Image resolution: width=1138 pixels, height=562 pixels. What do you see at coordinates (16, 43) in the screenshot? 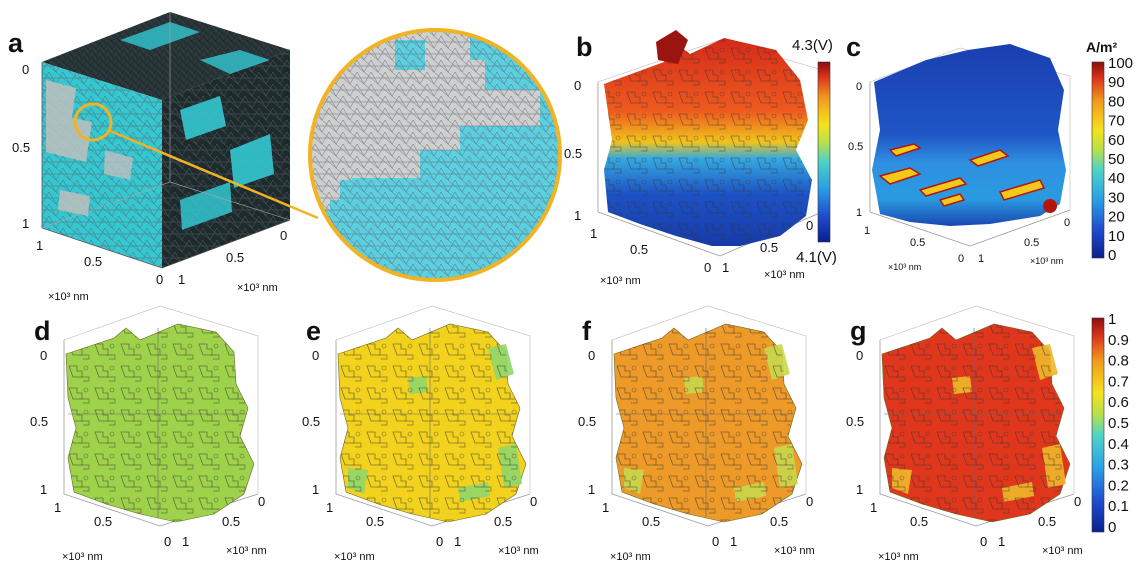
I see `panel-letter-a: a` at bounding box center [16, 43].